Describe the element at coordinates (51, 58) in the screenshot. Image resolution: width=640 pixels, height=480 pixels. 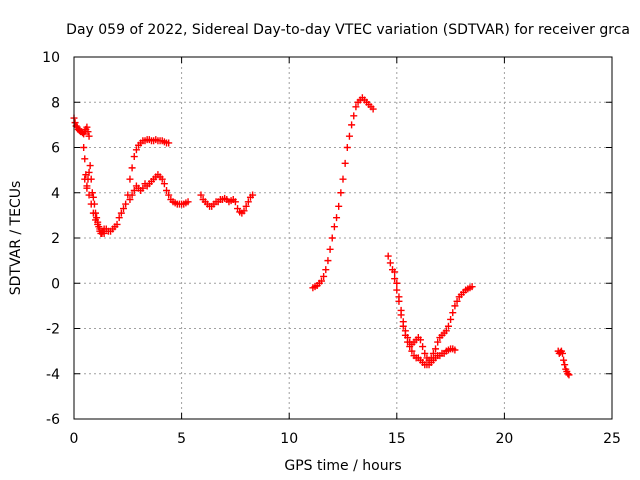
I see `y-tick-label: 10` at that location.